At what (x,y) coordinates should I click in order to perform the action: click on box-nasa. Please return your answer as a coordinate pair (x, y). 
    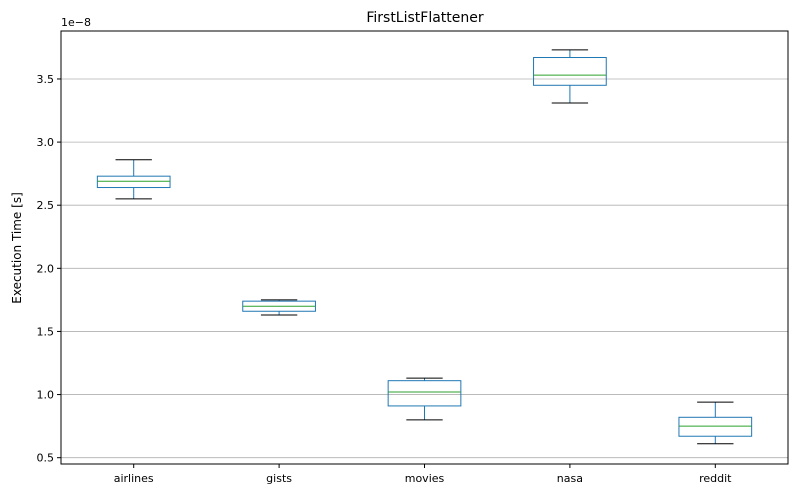
    Looking at the image, I should click on (570, 76).